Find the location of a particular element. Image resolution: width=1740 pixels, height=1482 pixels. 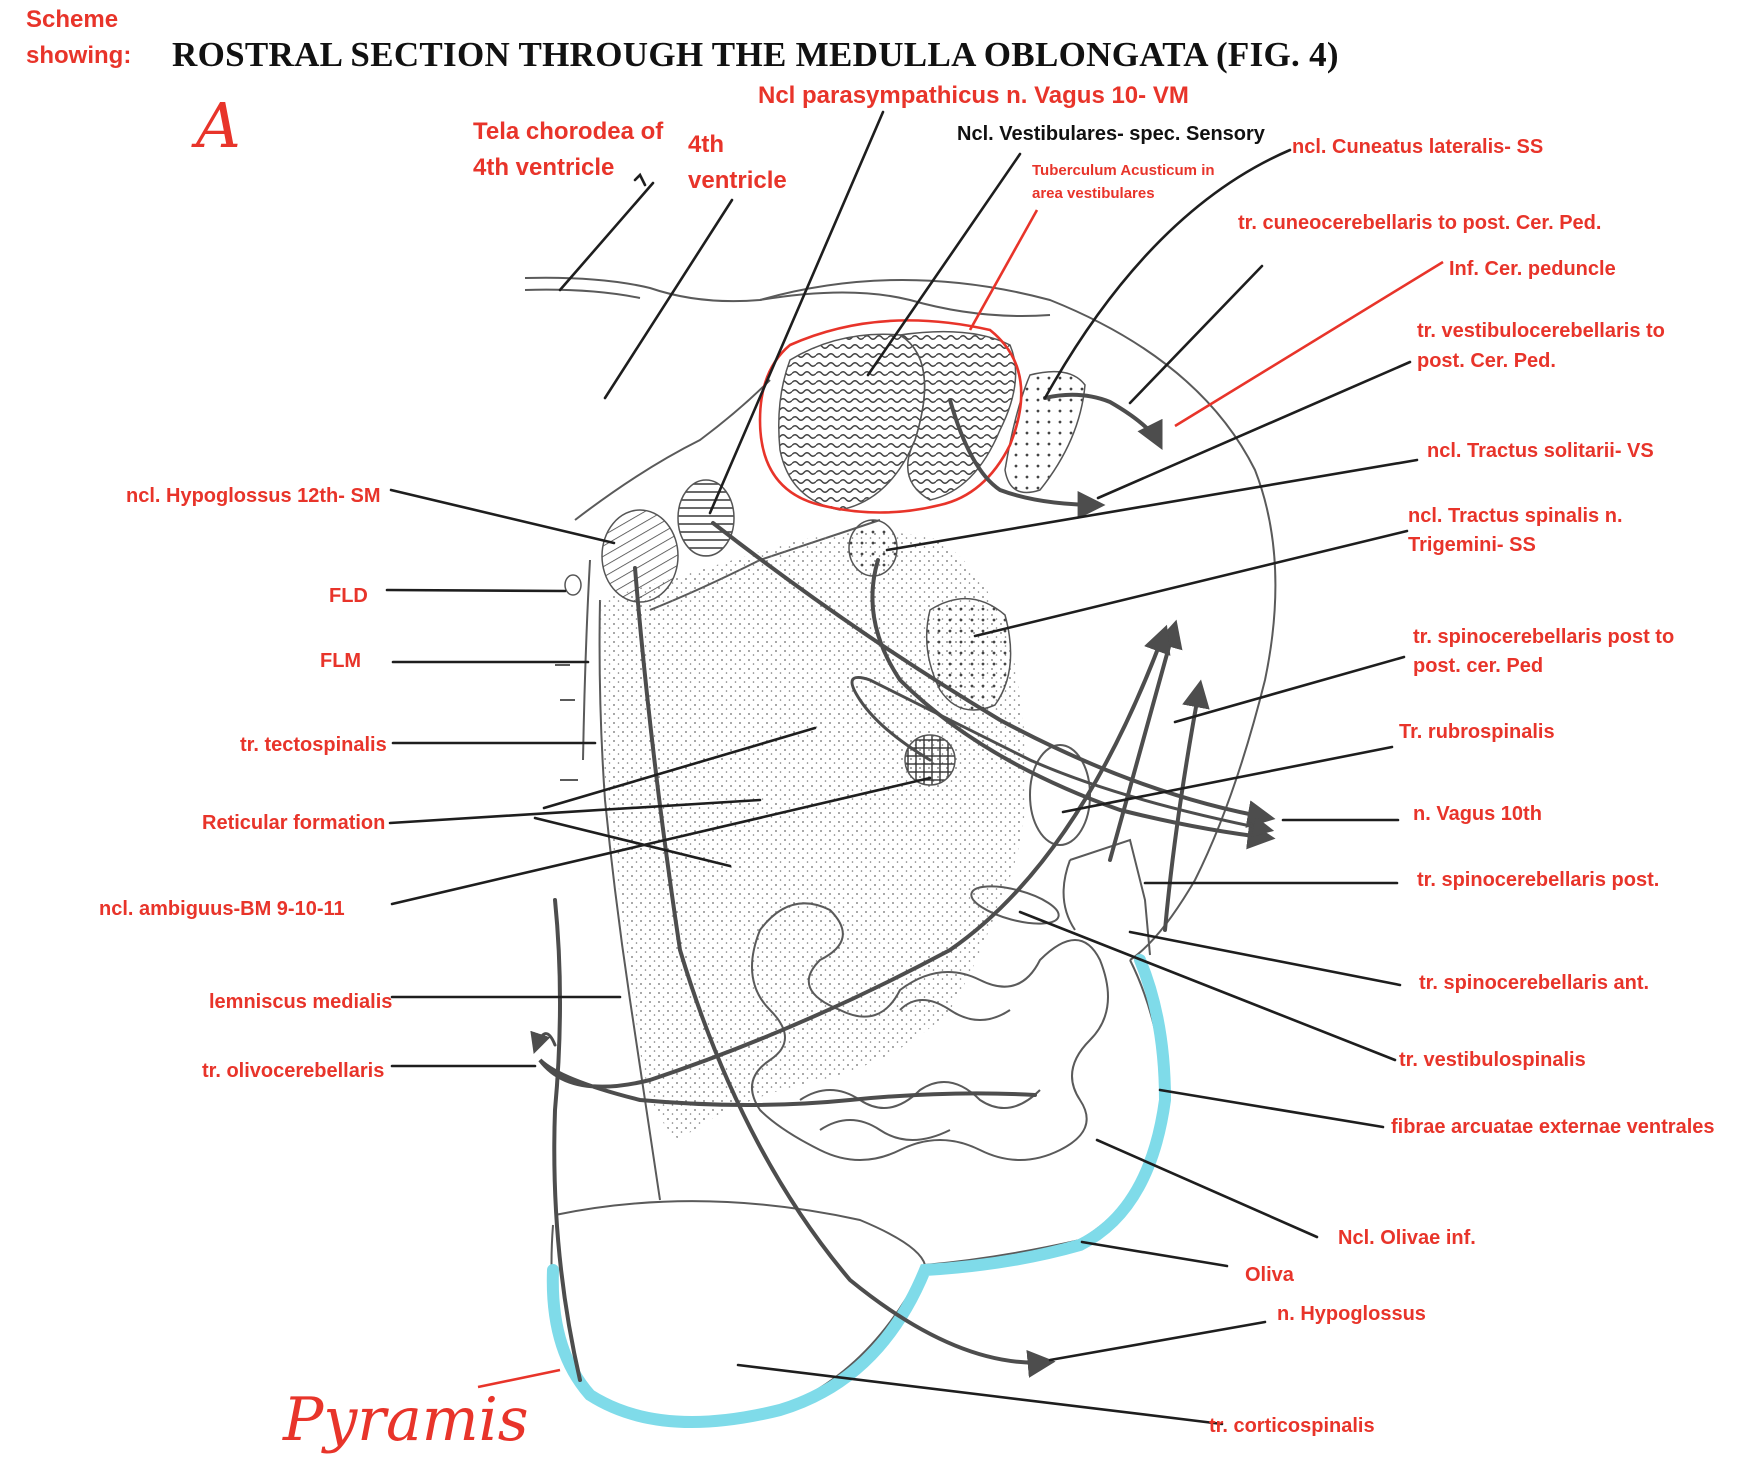

hypoglossal-nucleus is located at coordinates (640, 556).